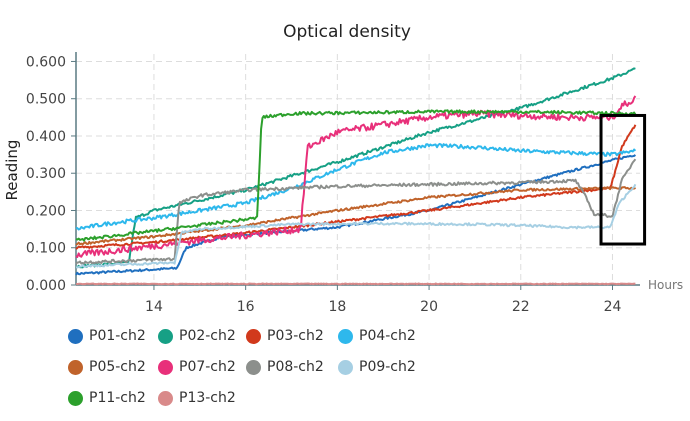 Image resolution: width=690 pixels, height=421 pixels. Describe the element at coordinates (46, 100) in the screenshot. I see `y-tick-label: 0.500` at that location.